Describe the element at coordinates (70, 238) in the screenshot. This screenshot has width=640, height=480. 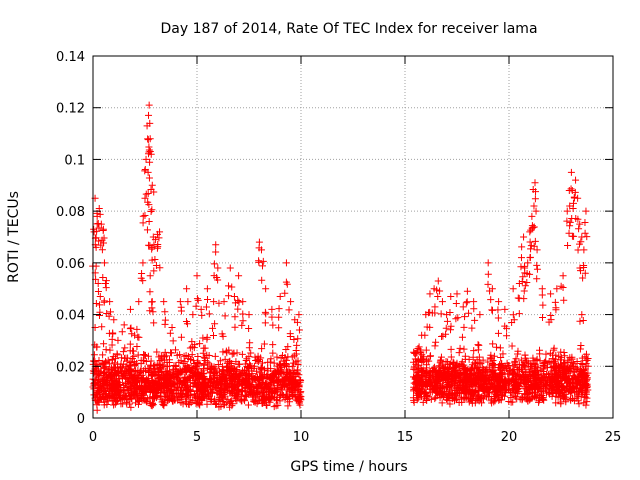
I see `y-axis-tick-labels: 0 0.02 0.04 0.06 0.08 0.1 0.12 0.14` at that location.